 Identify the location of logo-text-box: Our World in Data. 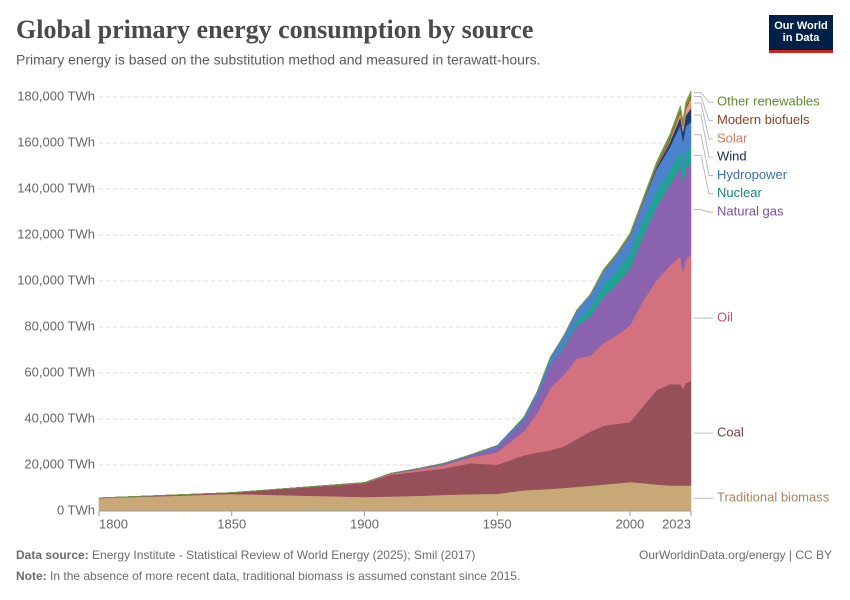
(801, 32).